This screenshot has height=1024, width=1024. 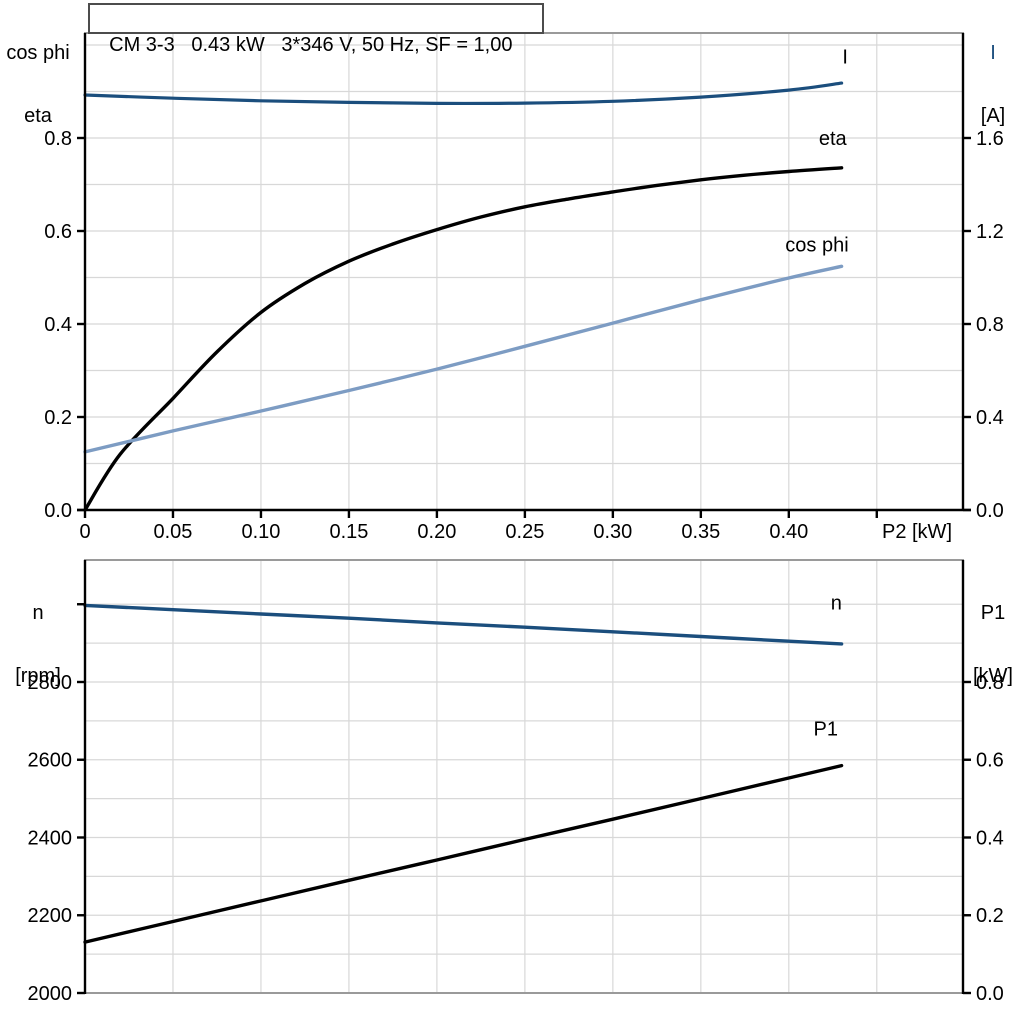 What do you see at coordinates (58, 325) in the screenshot?
I see `top-chart-left-tick-label: 0.4` at bounding box center [58, 325].